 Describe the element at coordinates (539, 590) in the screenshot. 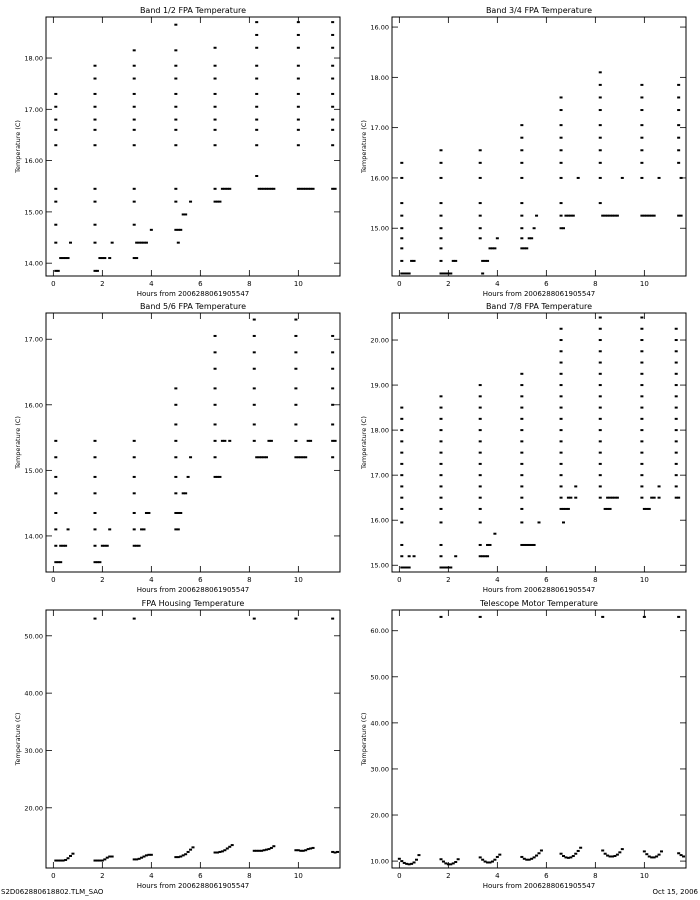

I see `x-axis-label: Hours from 2006288061905547` at that location.